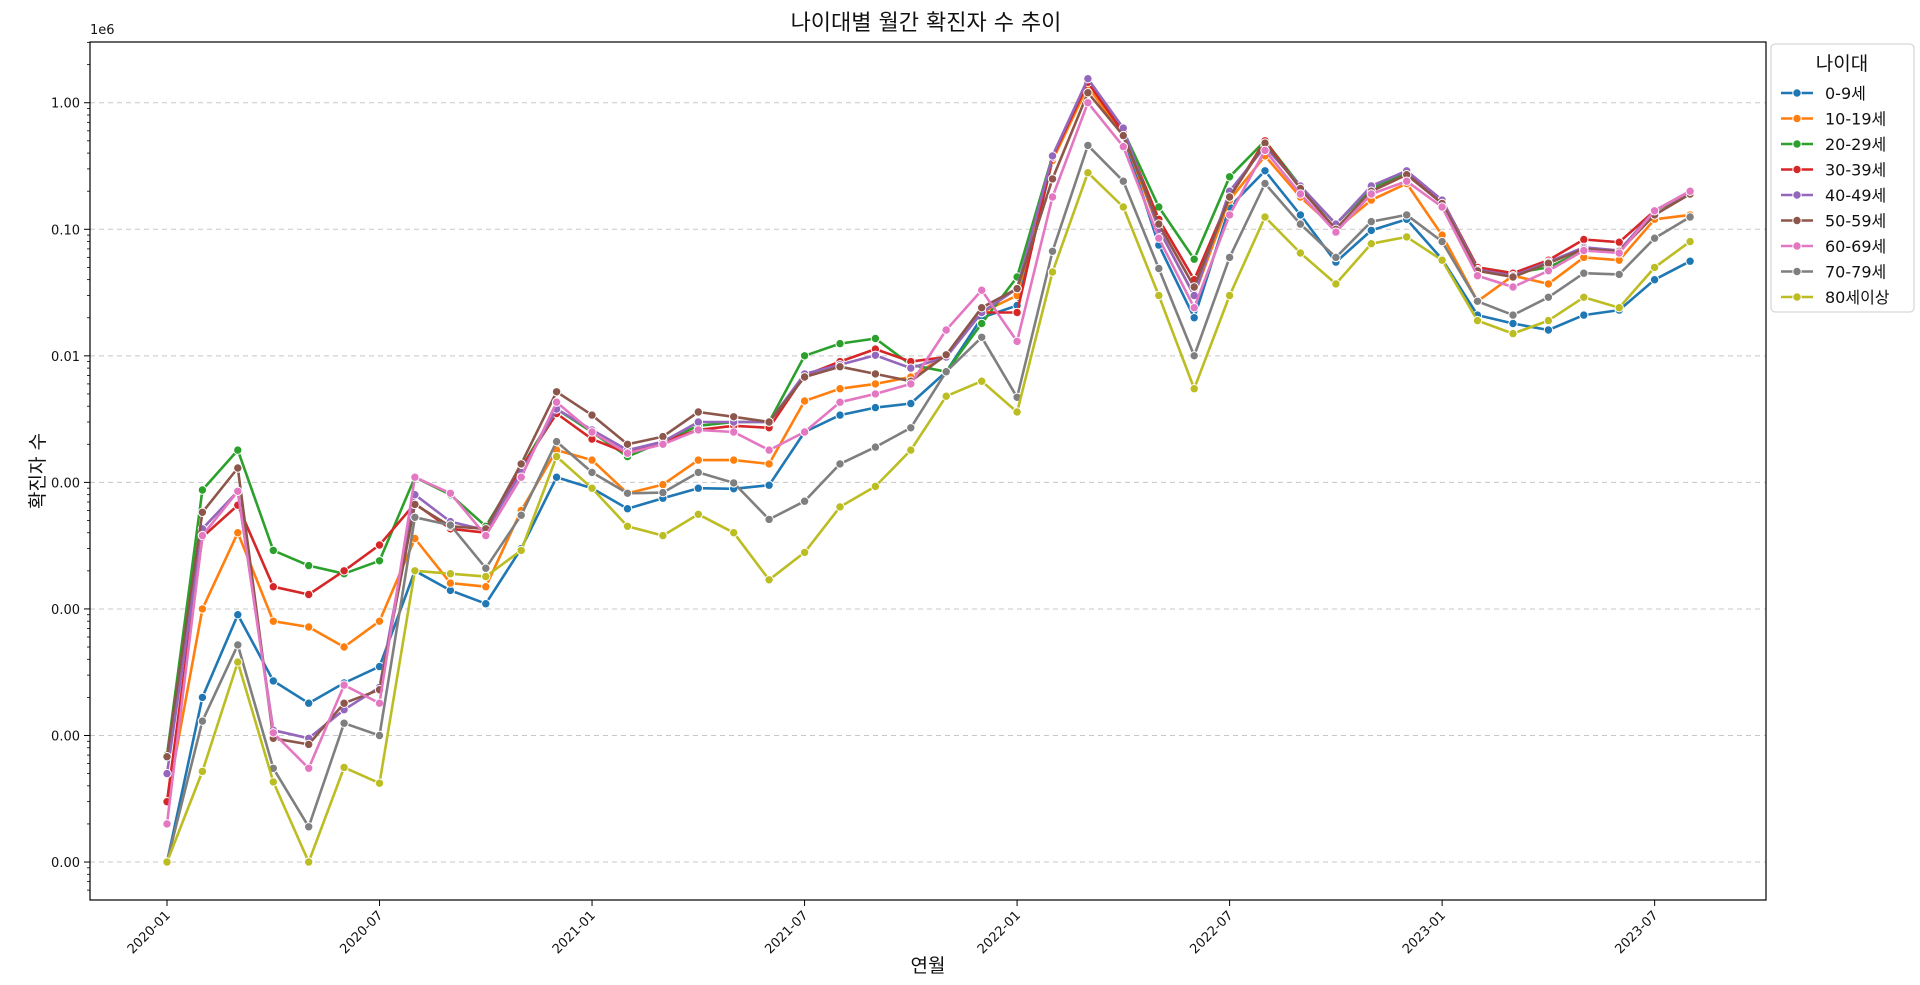  Describe the element at coordinates (102, 30) in the screenshot. I see `y-offset-label: 1e6` at that location.